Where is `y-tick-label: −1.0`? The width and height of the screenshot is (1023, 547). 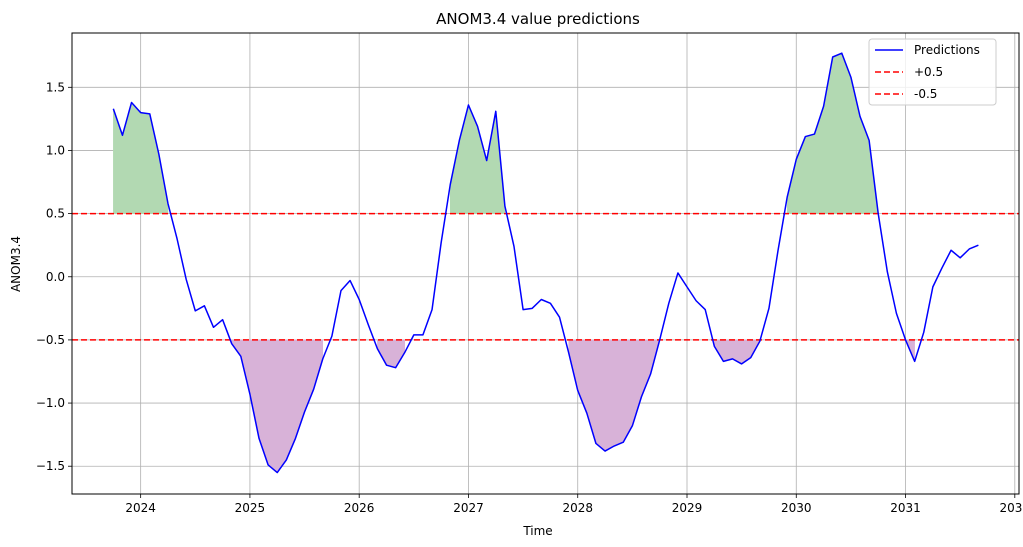 y-tick-label: −1.0 is located at coordinates (50, 403).